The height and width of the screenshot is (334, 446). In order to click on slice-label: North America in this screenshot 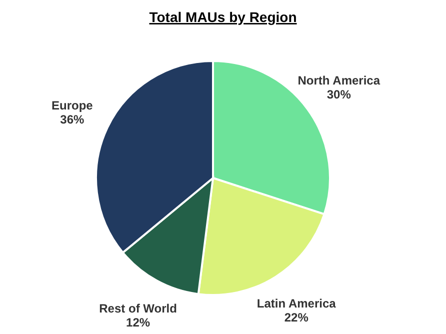, I will do `click(339, 81)`.